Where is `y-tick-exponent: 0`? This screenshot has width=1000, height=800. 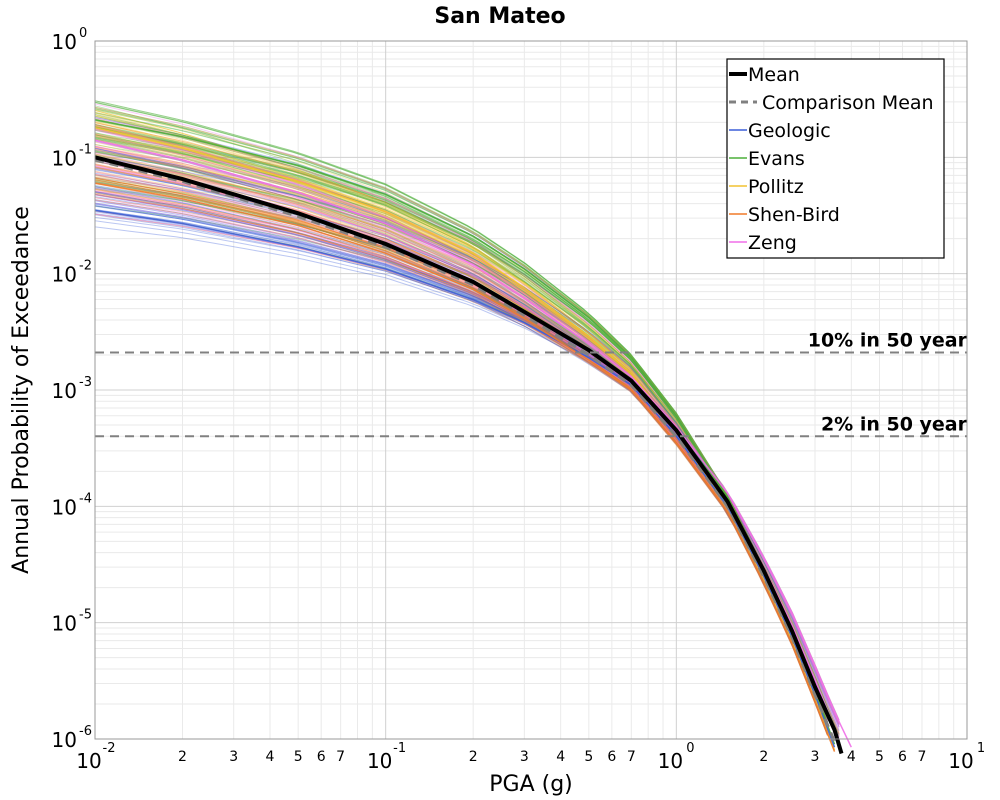 y-tick-exponent: 0 is located at coordinates (83, 33).